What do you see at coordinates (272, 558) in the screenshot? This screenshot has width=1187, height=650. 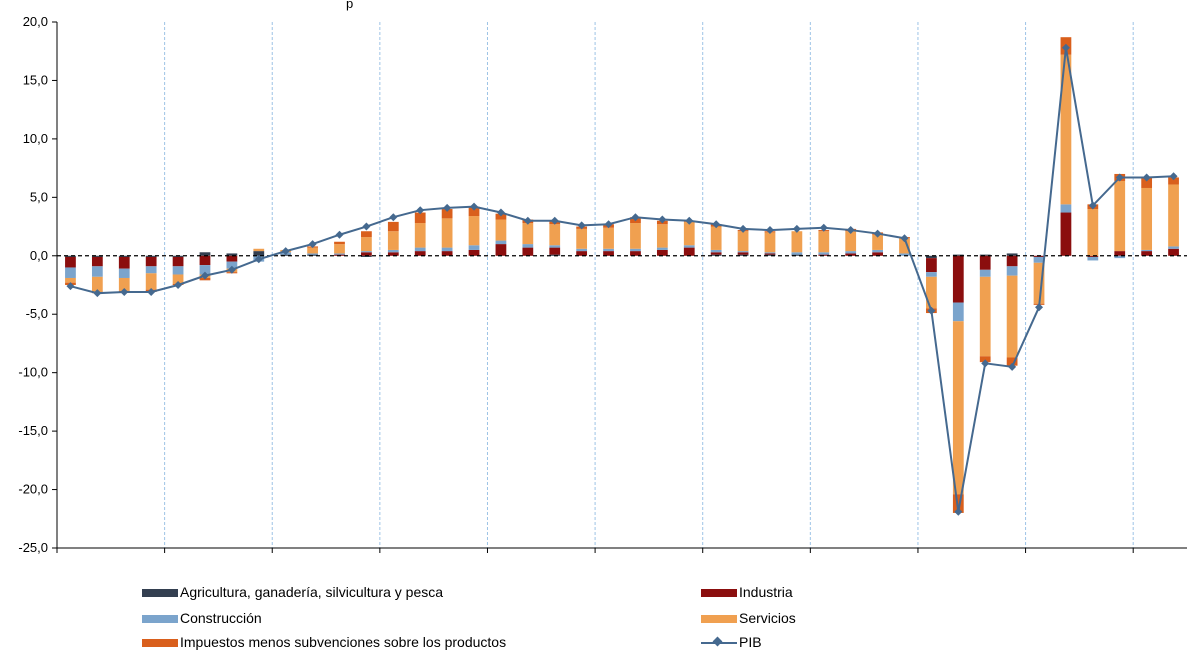 I see `x-tick-label: 2014` at bounding box center [272, 558].